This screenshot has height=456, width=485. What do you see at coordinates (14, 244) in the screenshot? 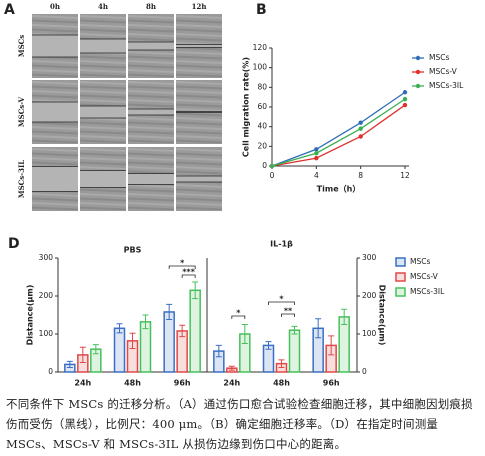
I see `panel-letter: D` at bounding box center [14, 244].